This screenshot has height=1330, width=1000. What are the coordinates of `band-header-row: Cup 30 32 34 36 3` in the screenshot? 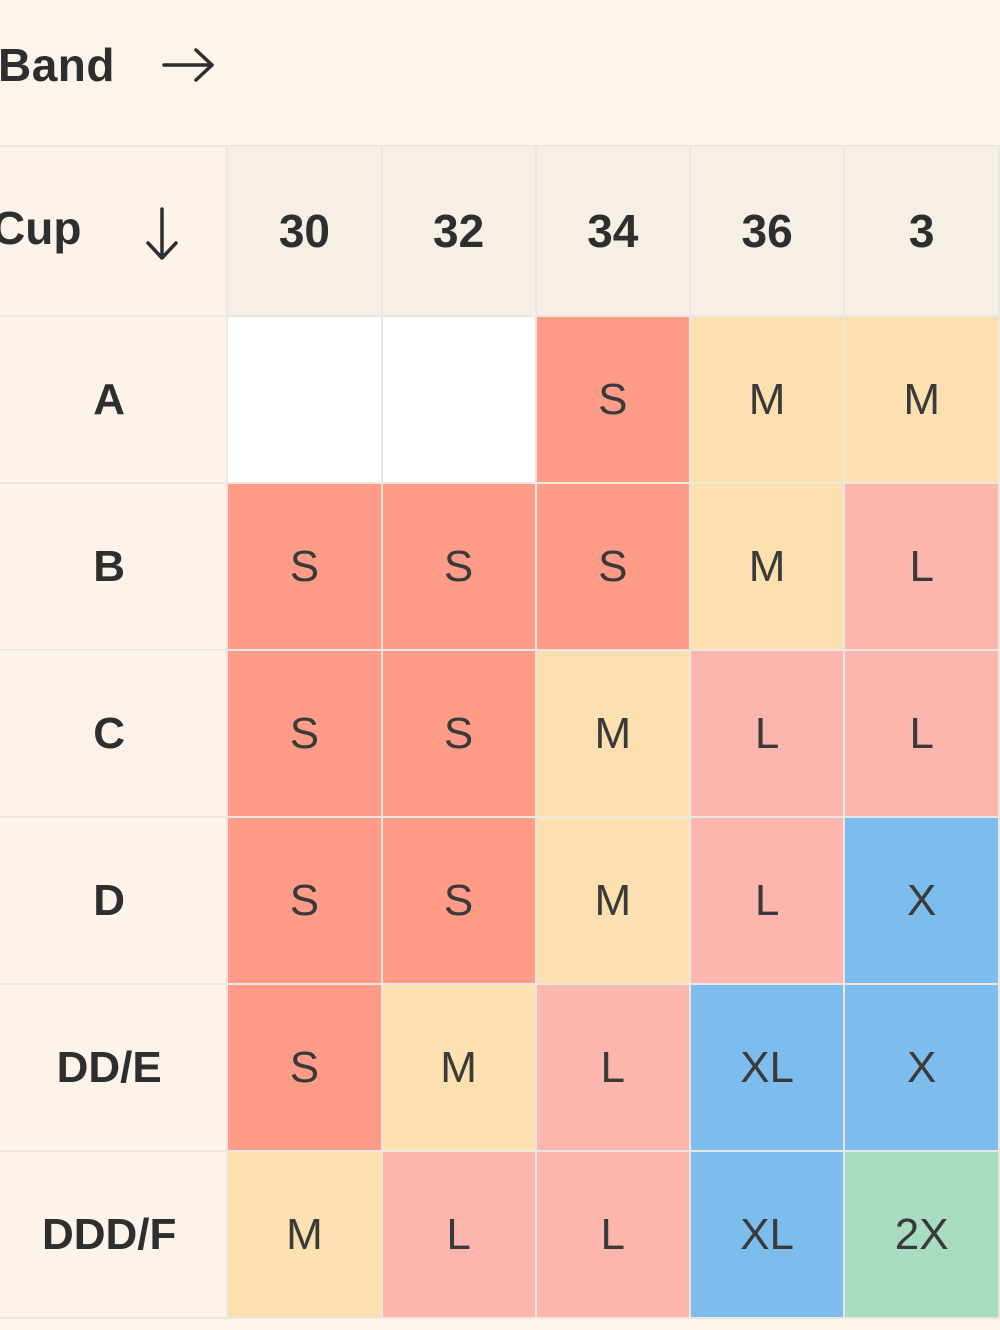 It's located at (500, 231).